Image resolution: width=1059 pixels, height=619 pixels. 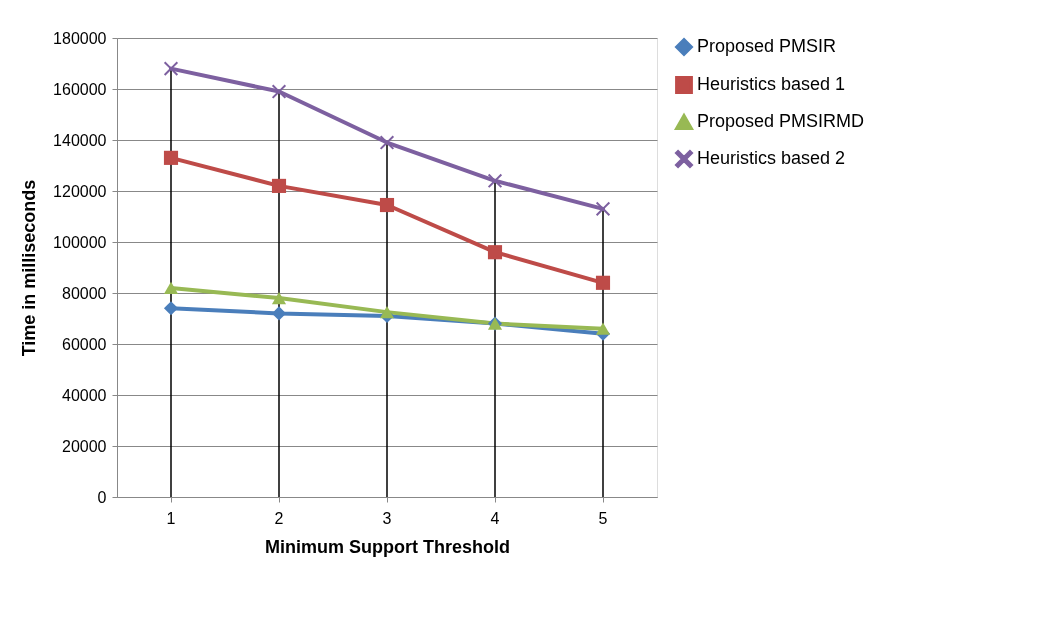 I want to click on x-tick-label: 5, so click(x=603, y=518).